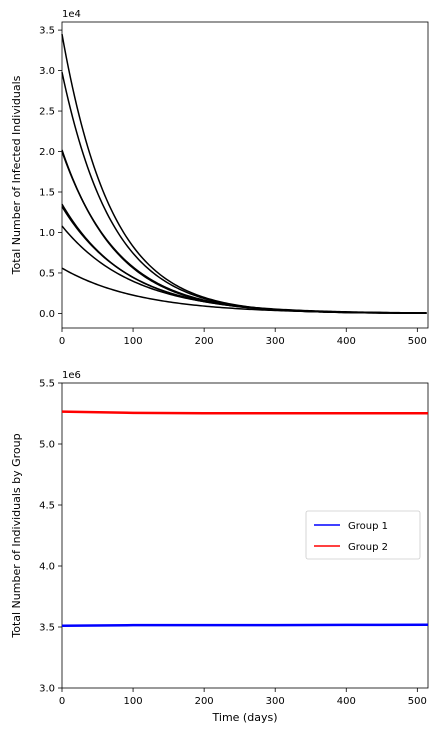 Image resolution: width=439 pixels, height=740 pixels. I want to click on legend-label-group-2: Group 2, so click(368, 547).